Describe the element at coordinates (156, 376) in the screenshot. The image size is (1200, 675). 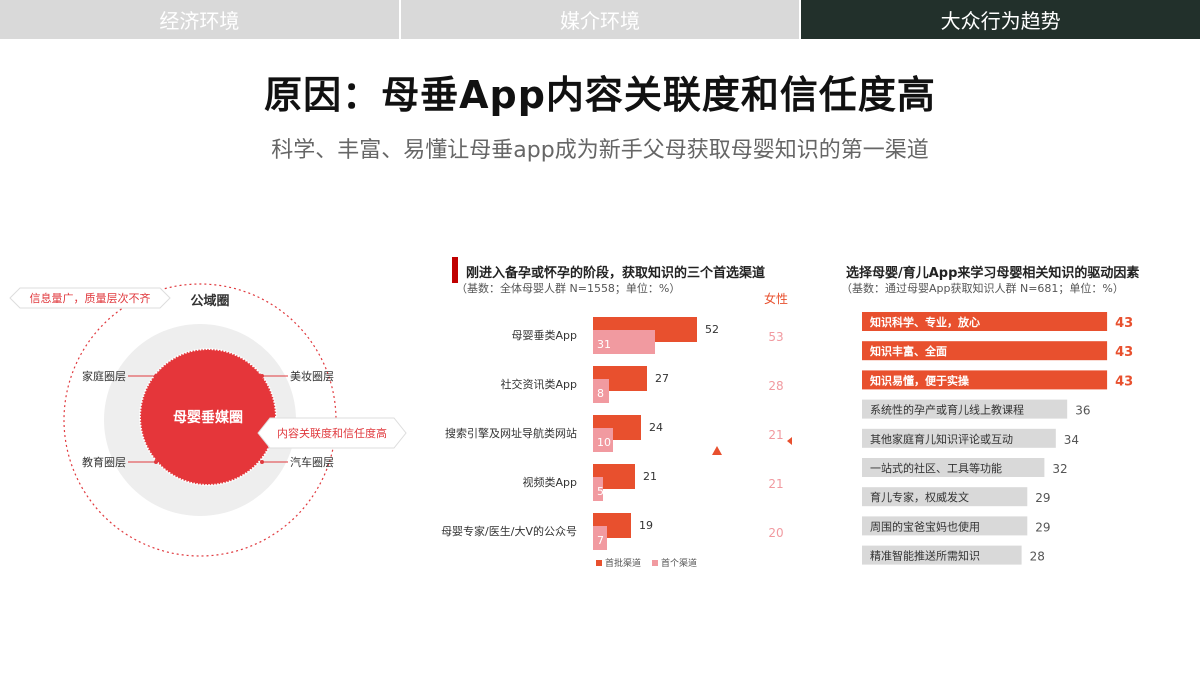
I see `node-dot-top-left` at that location.